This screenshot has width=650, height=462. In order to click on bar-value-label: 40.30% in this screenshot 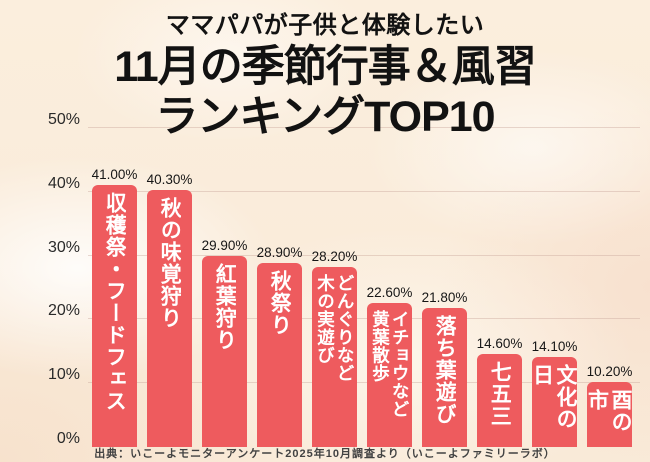, I will do `click(169, 179)`.